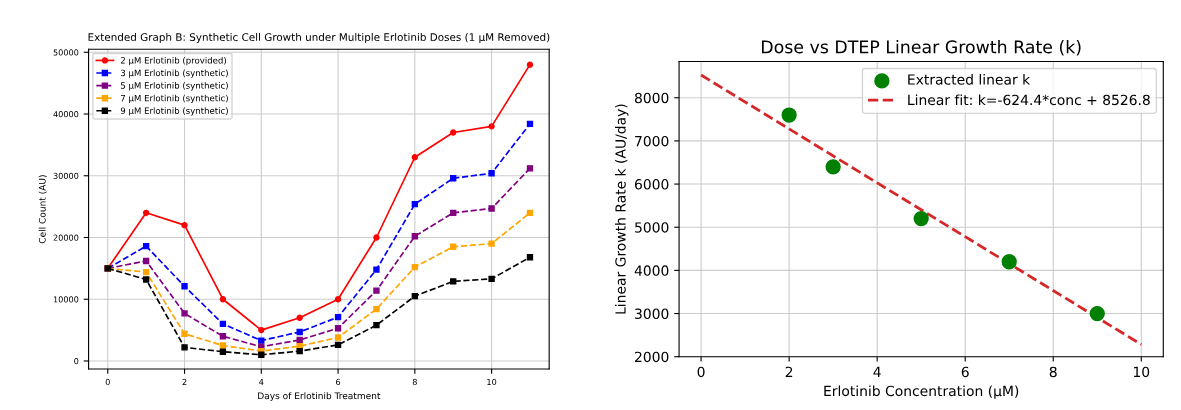 This screenshot has height=410, width=1181. Describe the element at coordinates (66, 52) in the screenshot. I see `y-tick-label: 50000` at that location.